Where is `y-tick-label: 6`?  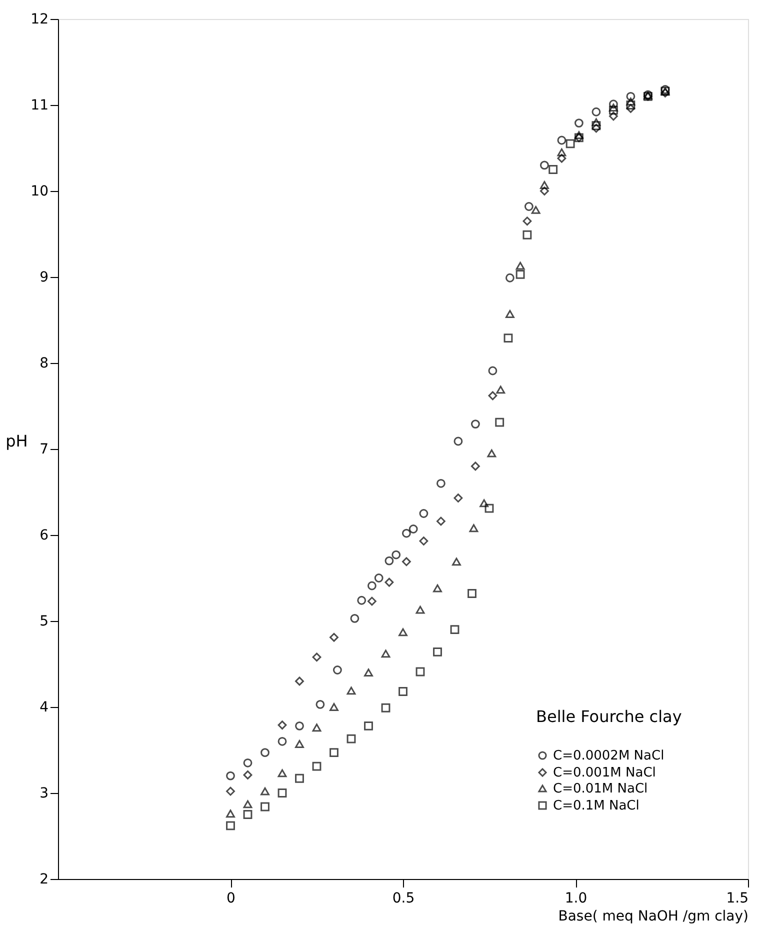
y-tick-label: 6 is located at coordinates (44, 536).